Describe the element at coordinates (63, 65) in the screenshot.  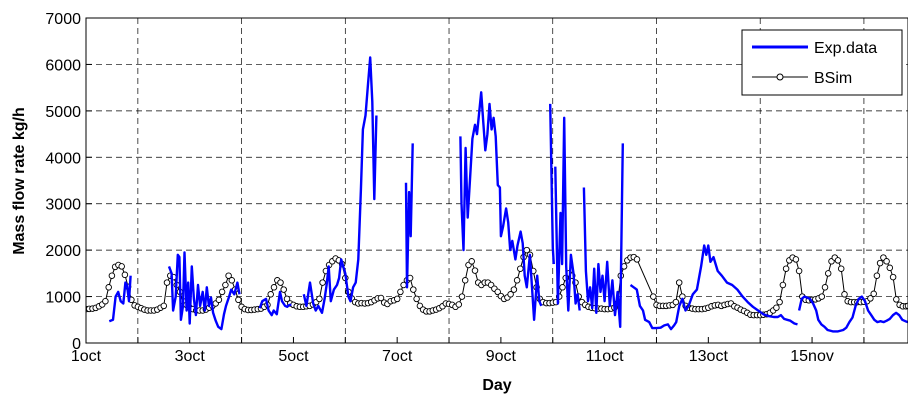
I see `y-tick-label: 6000` at that location.